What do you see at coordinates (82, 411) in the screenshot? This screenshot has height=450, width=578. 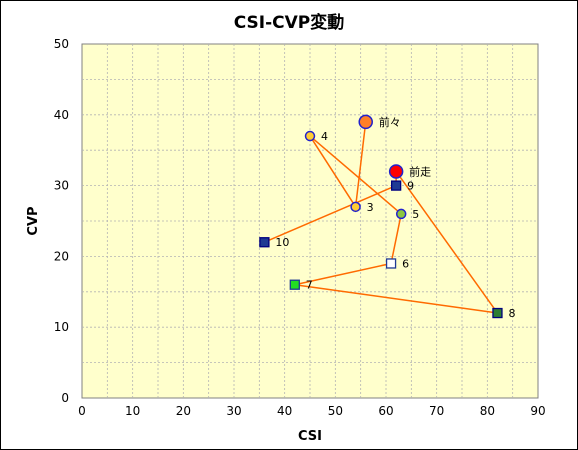 I see `x-tick-label: 0` at bounding box center [82, 411].